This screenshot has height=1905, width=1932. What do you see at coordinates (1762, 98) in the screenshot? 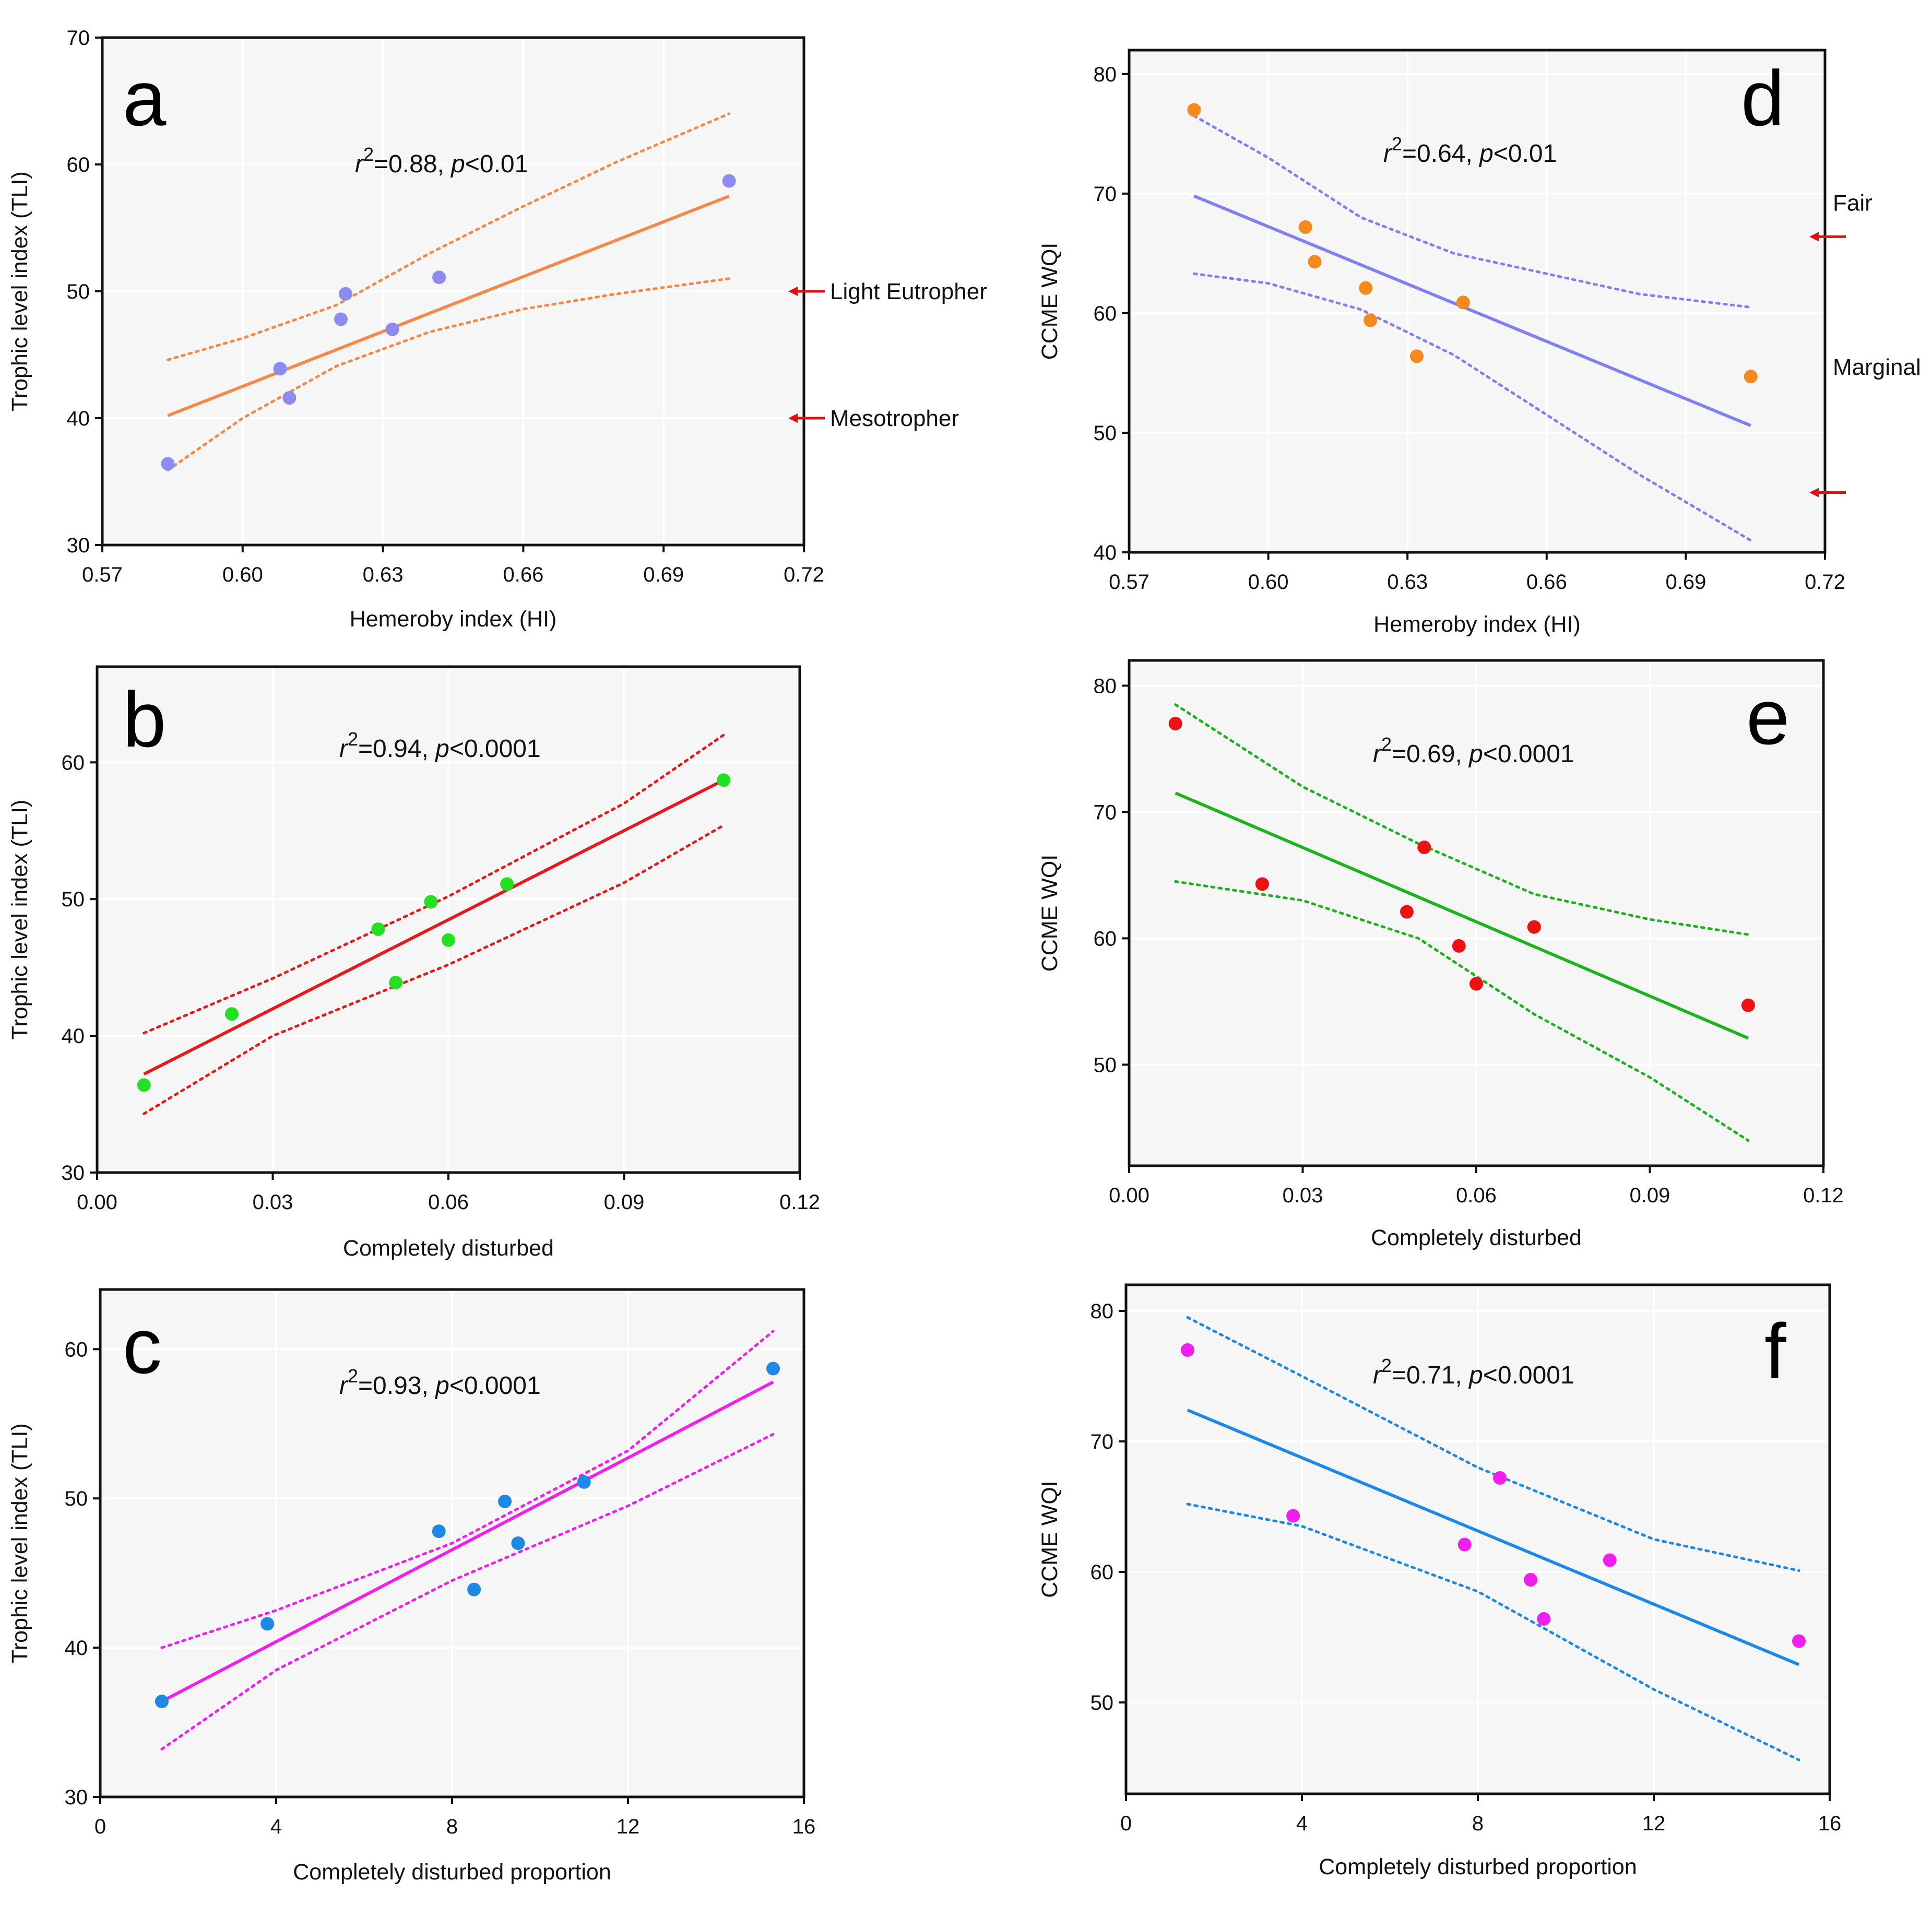
I see `panel-letter: d` at bounding box center [1762, 98].